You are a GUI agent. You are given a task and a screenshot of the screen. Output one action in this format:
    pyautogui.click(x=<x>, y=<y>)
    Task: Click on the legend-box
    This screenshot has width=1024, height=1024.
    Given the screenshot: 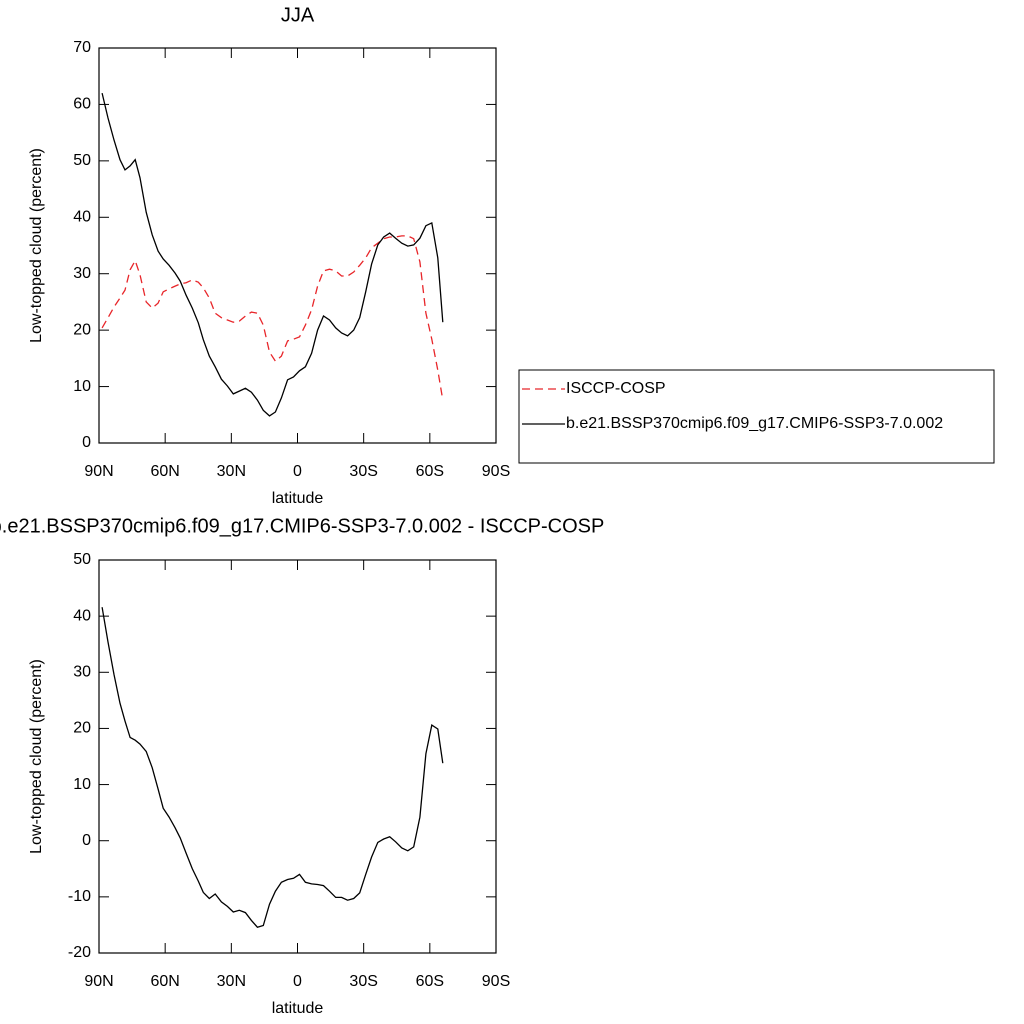 What is the action you would take?
    pyautogui.click(x=756, y=416)
    